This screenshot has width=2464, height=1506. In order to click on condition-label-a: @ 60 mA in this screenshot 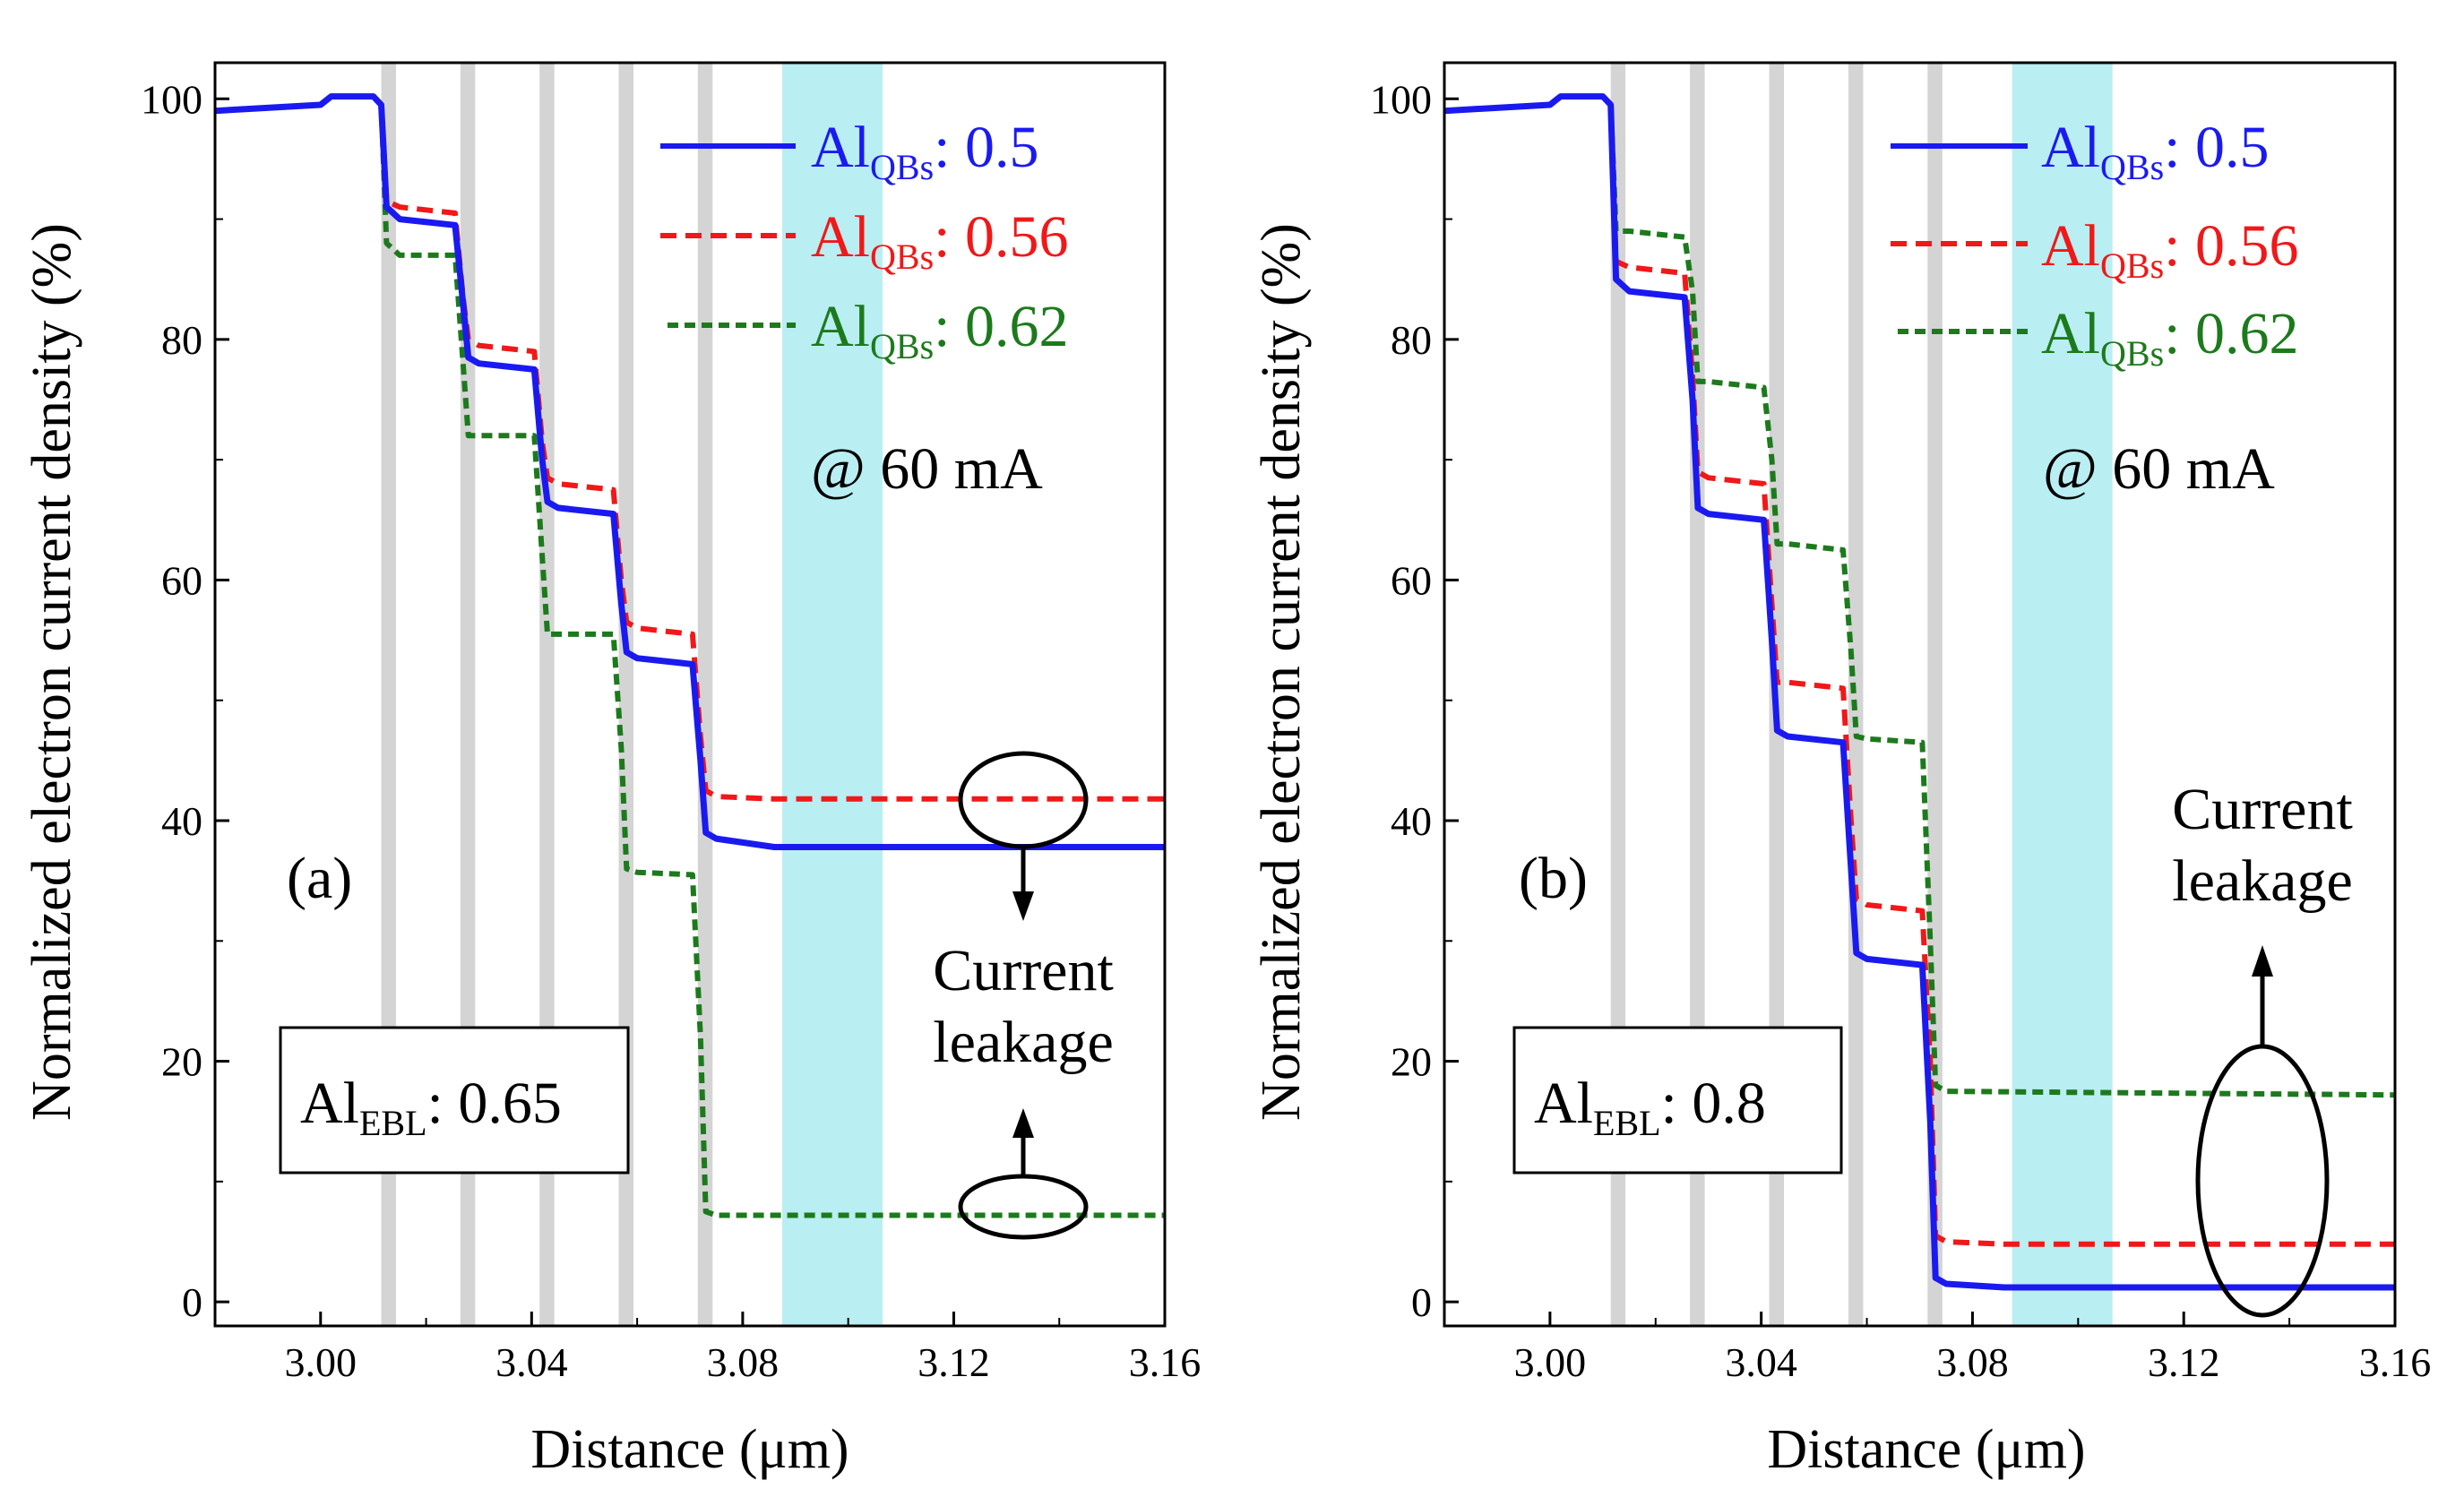, I will do `click(927, 469)`.